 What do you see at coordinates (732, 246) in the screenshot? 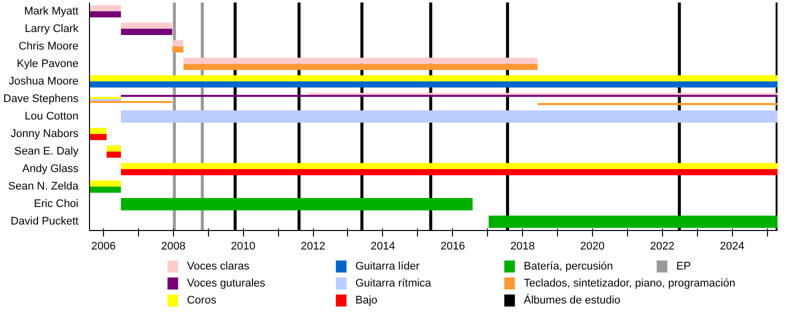
I see `x-tick-label: 2024` at bounding box center [732, 246].